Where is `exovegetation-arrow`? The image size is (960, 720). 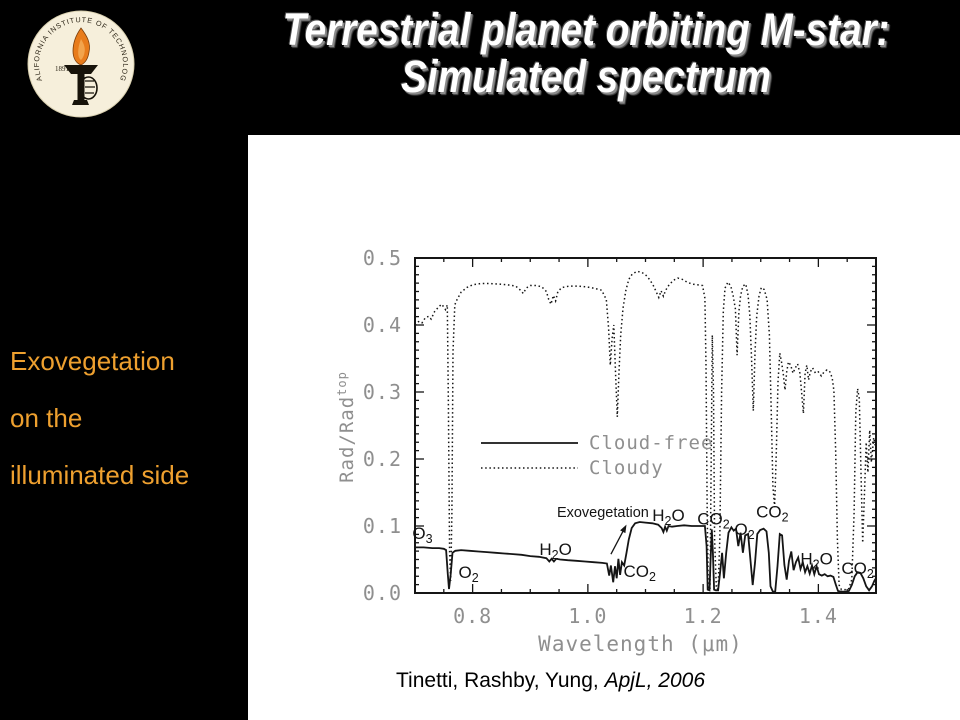 exovegetation-arrow is located at coordinates (618, 539).